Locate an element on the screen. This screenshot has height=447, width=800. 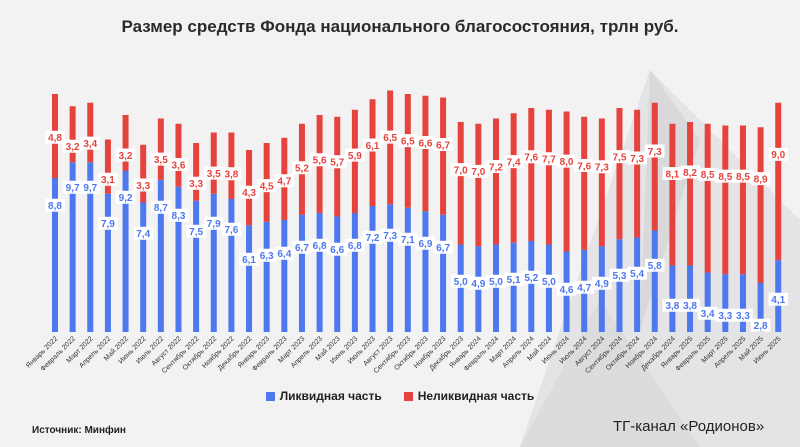
data-label-illiquid: 3,6 is located at coordinates (179, 165).